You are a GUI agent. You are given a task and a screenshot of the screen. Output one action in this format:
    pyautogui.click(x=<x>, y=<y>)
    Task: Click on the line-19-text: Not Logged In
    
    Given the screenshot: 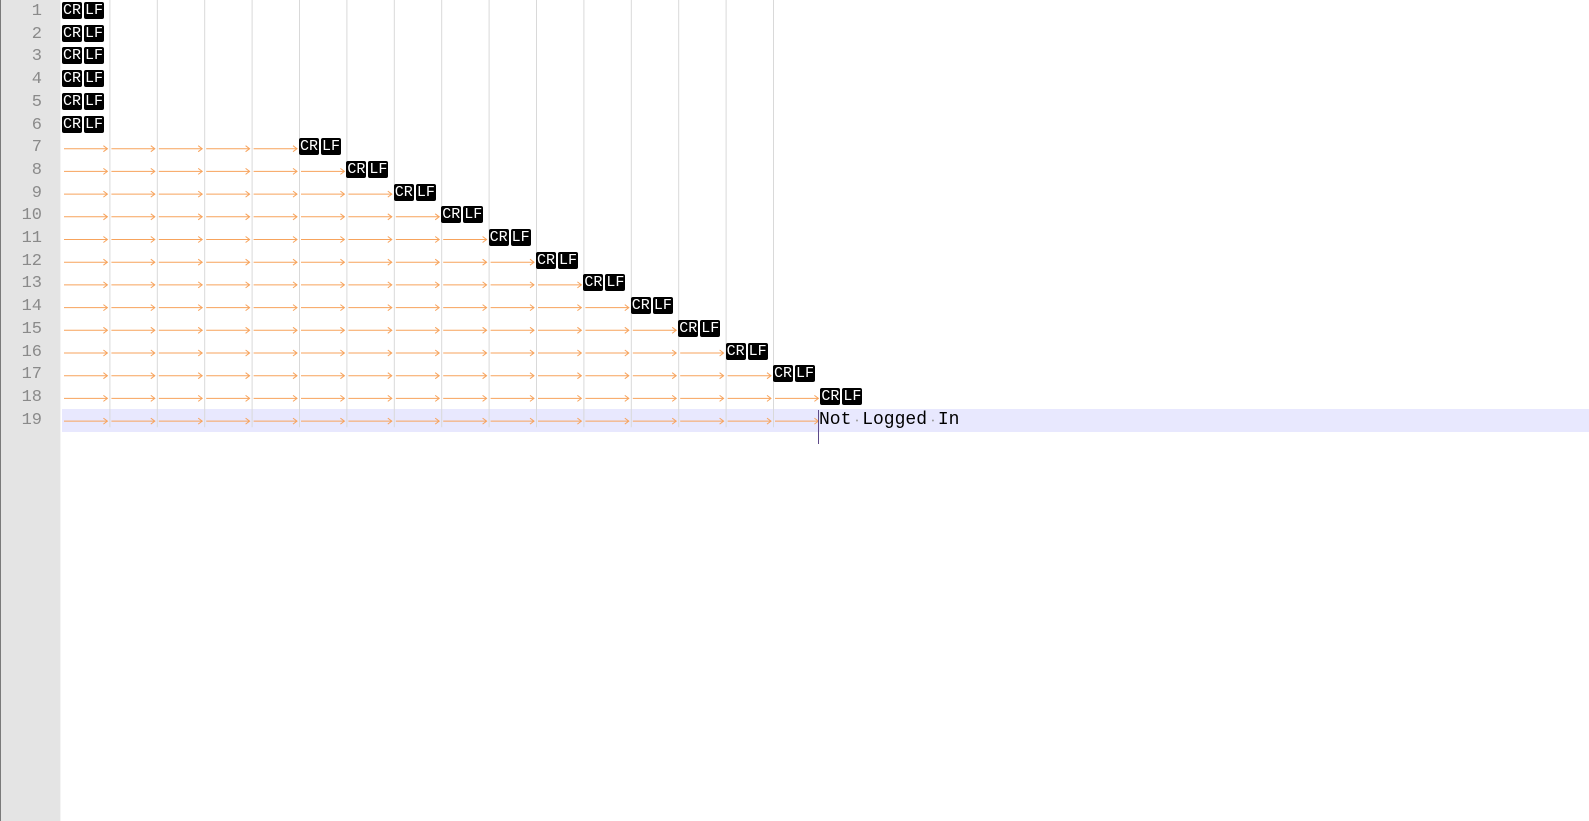 What is the action you would take?
    pyautogui.click(x=889, y=420)
    